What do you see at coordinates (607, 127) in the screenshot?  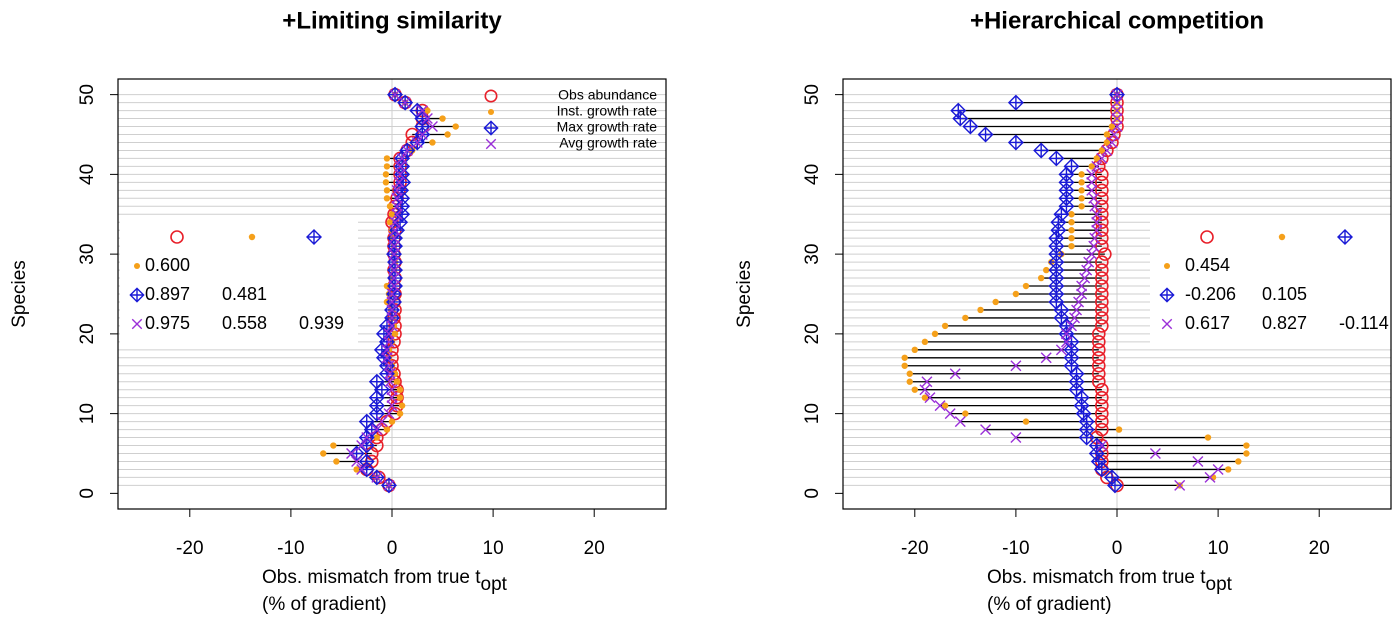 I see `legend-label: Max growth rate` at bounding box center [607, 127].